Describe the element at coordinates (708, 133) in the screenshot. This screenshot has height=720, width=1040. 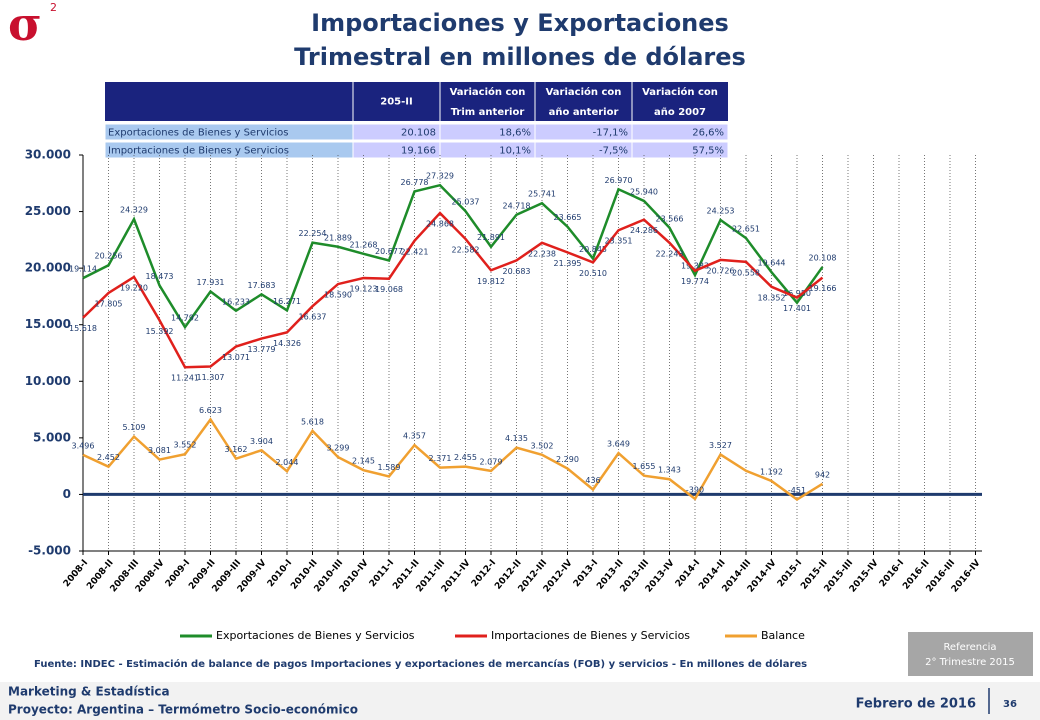
I see `table-cell-text: 26,6%` at that location.